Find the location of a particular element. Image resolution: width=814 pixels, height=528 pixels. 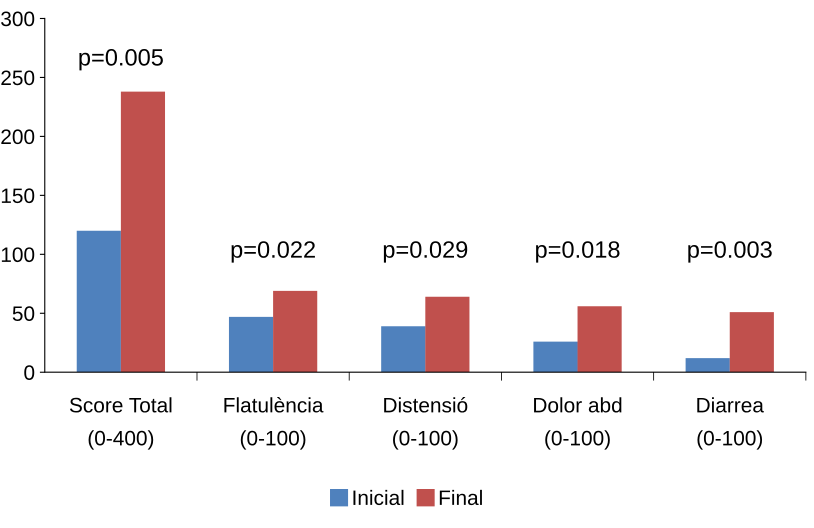

x-tick-label: Flatulència (0-100) is located at coordinates (274, 423).